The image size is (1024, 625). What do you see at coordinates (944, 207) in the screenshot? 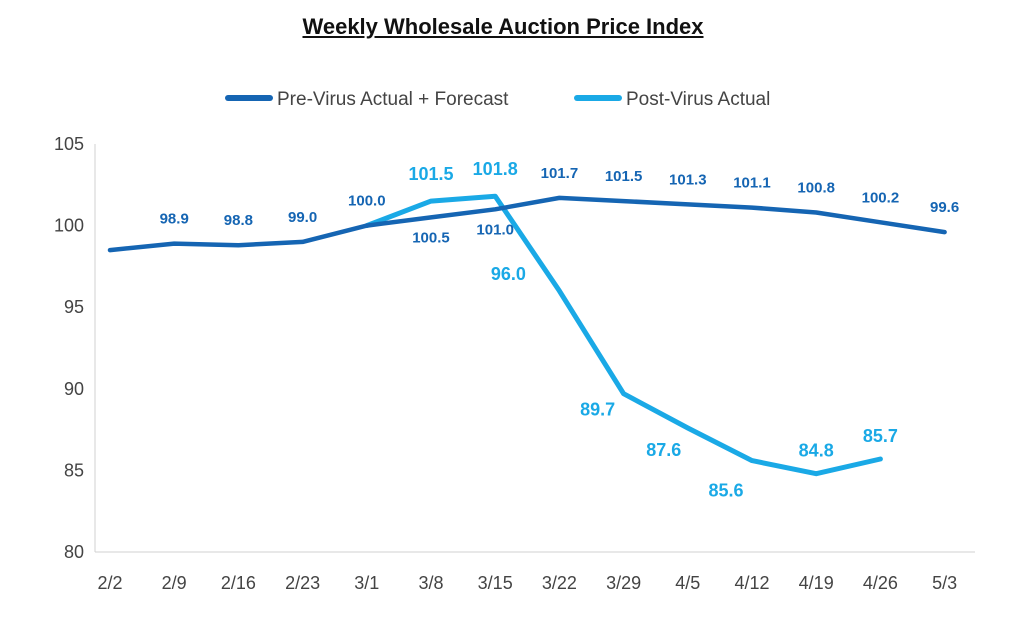
I see `data-label: 99.6` at bounding box center [944, 207].